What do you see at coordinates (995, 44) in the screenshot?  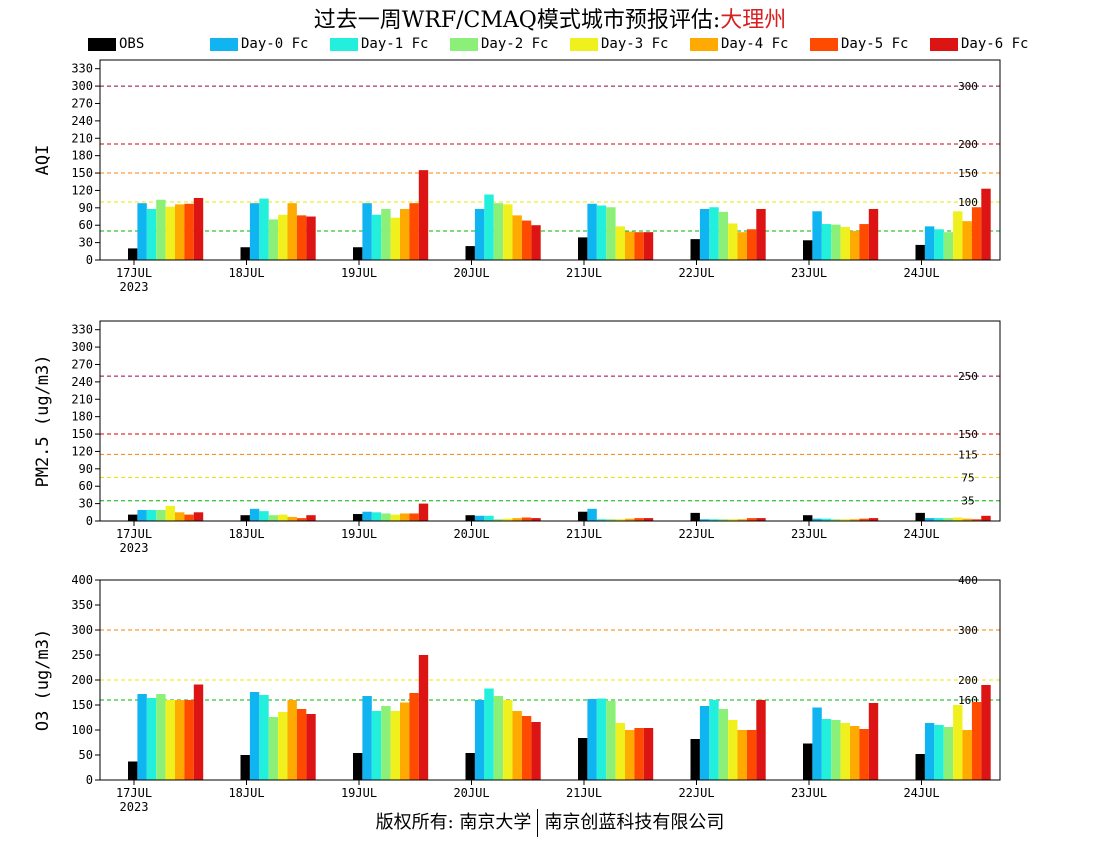 I see `legend-label: Day-6 Fc` at bounding box center [995, 44].